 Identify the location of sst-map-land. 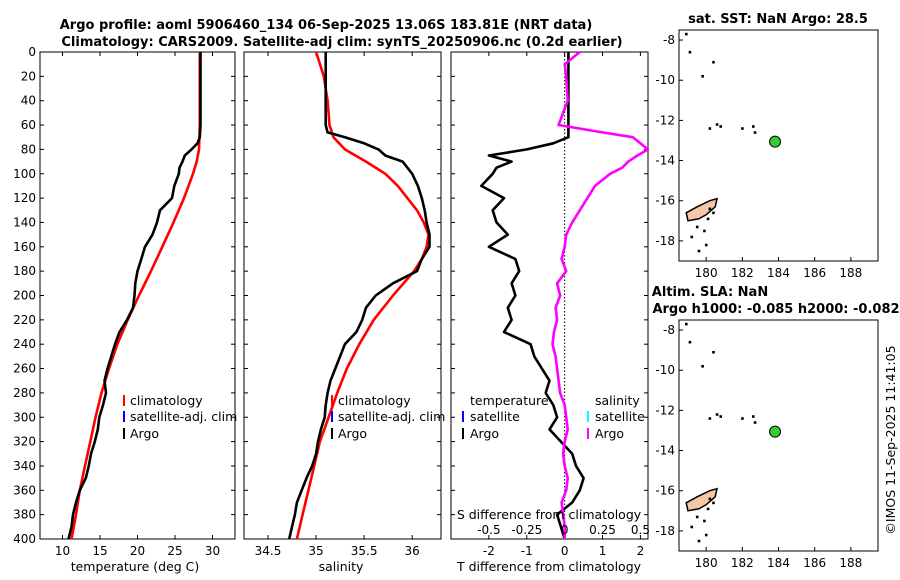
(721, 142).